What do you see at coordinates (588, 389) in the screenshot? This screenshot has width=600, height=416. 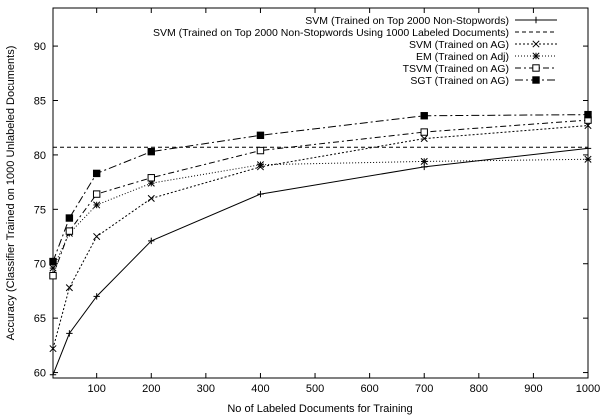 I see `x-tick-label: 1000` at bounding box center [588, 389].